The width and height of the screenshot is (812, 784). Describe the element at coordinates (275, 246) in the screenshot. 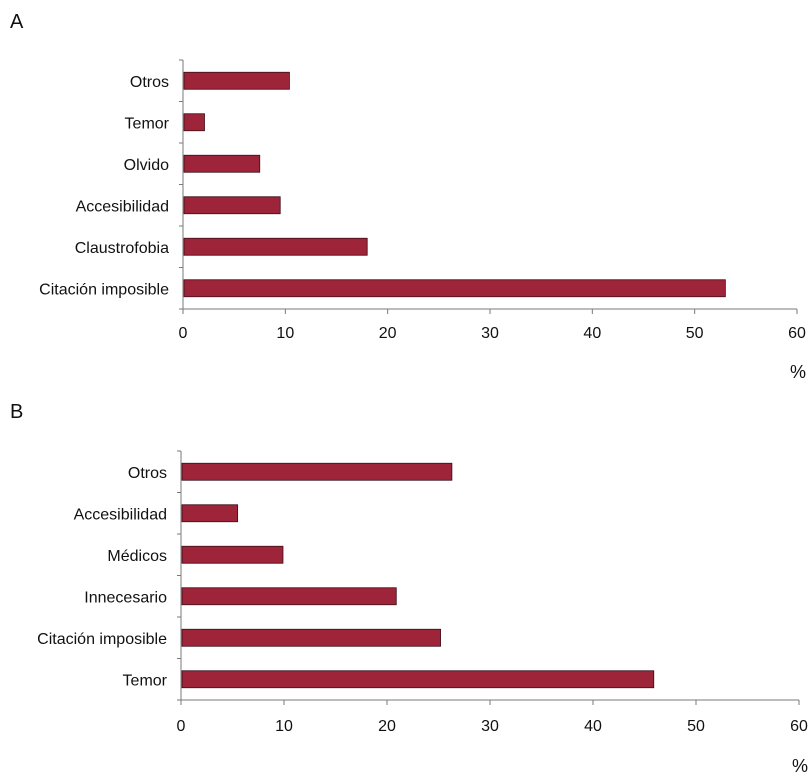

I see `bar-claustrofobia` at that location.